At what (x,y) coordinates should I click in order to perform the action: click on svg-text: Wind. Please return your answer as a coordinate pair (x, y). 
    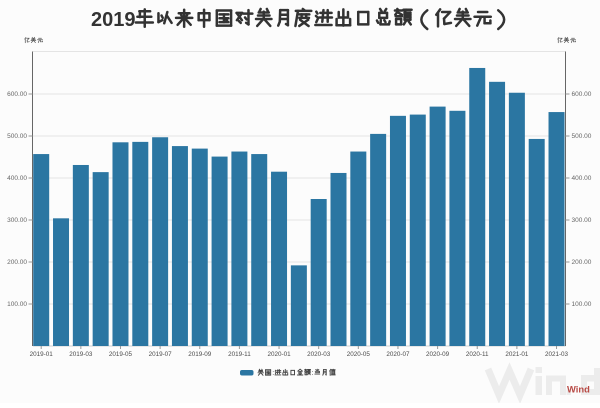
    Looking at the image, I should click on (578, 389).